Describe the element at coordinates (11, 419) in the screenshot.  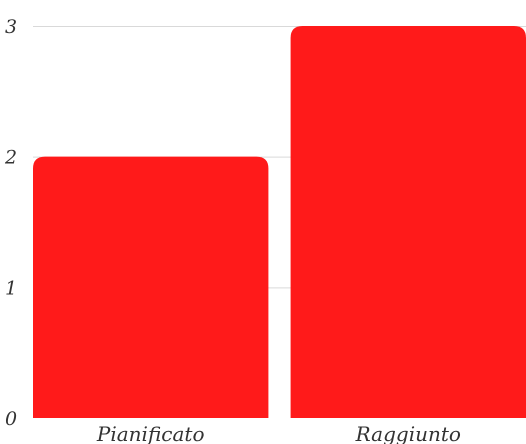
I see `y-tick-label: 0` at that location.